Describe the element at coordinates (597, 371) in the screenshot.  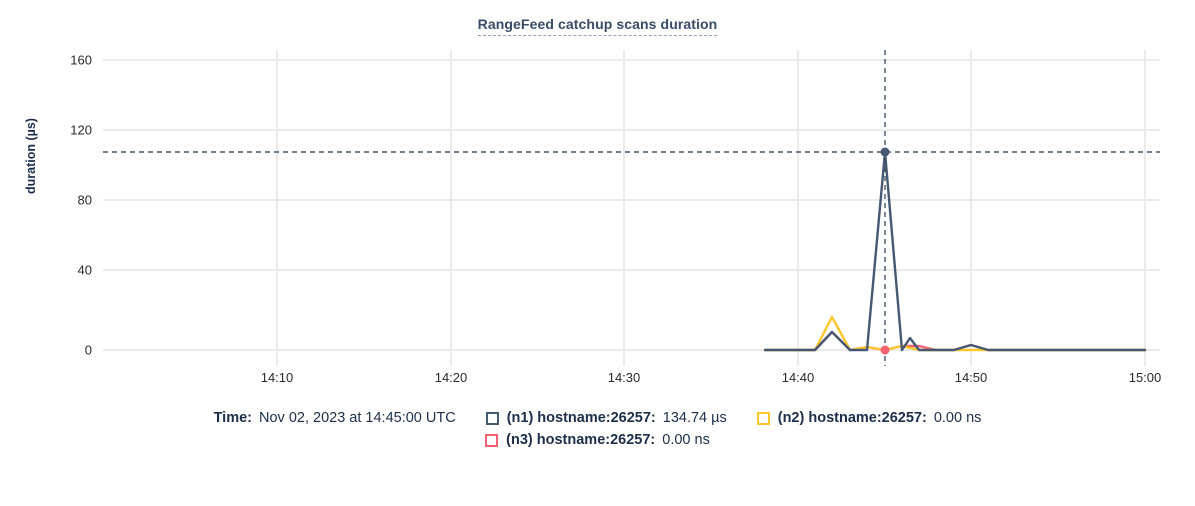
I see `x-axis-ticks: 14:10 14:20 14:30 14:40 14:50 15:00` at that location.